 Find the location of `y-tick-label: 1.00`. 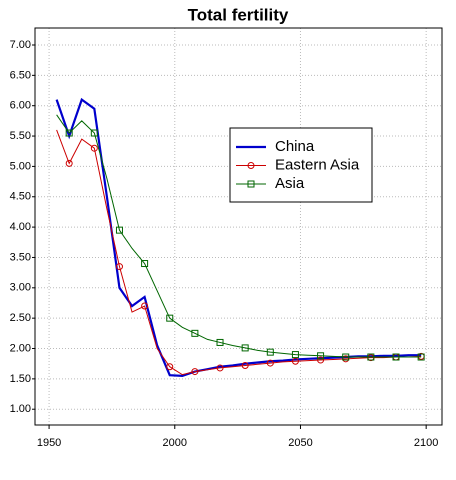

y-tick-label: 1.00 is located at coordinates (20, 409).